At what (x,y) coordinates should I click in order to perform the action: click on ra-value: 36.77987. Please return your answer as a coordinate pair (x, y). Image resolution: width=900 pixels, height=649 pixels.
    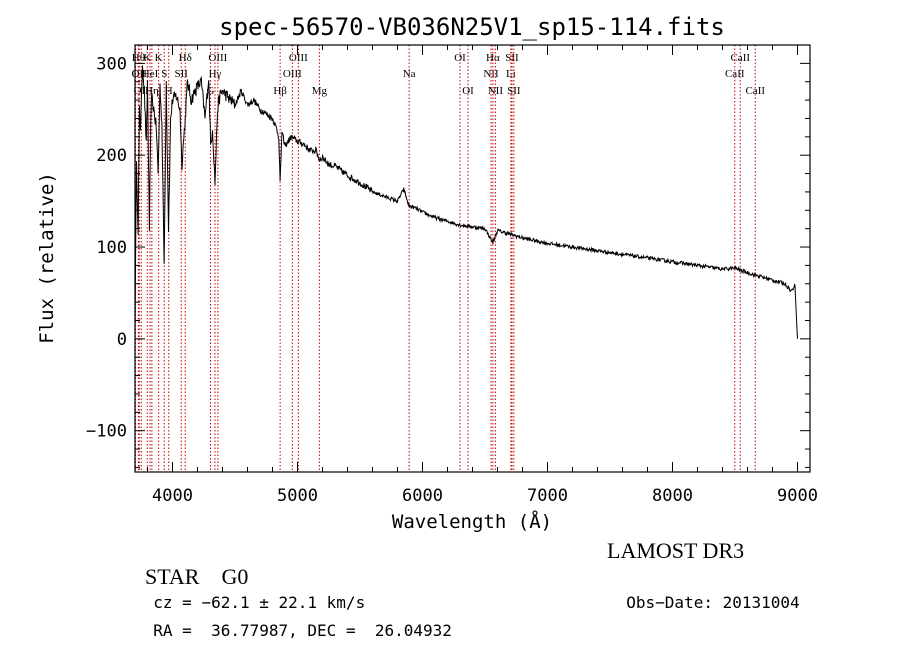
    Looking at the image, I should click on (250, 630).